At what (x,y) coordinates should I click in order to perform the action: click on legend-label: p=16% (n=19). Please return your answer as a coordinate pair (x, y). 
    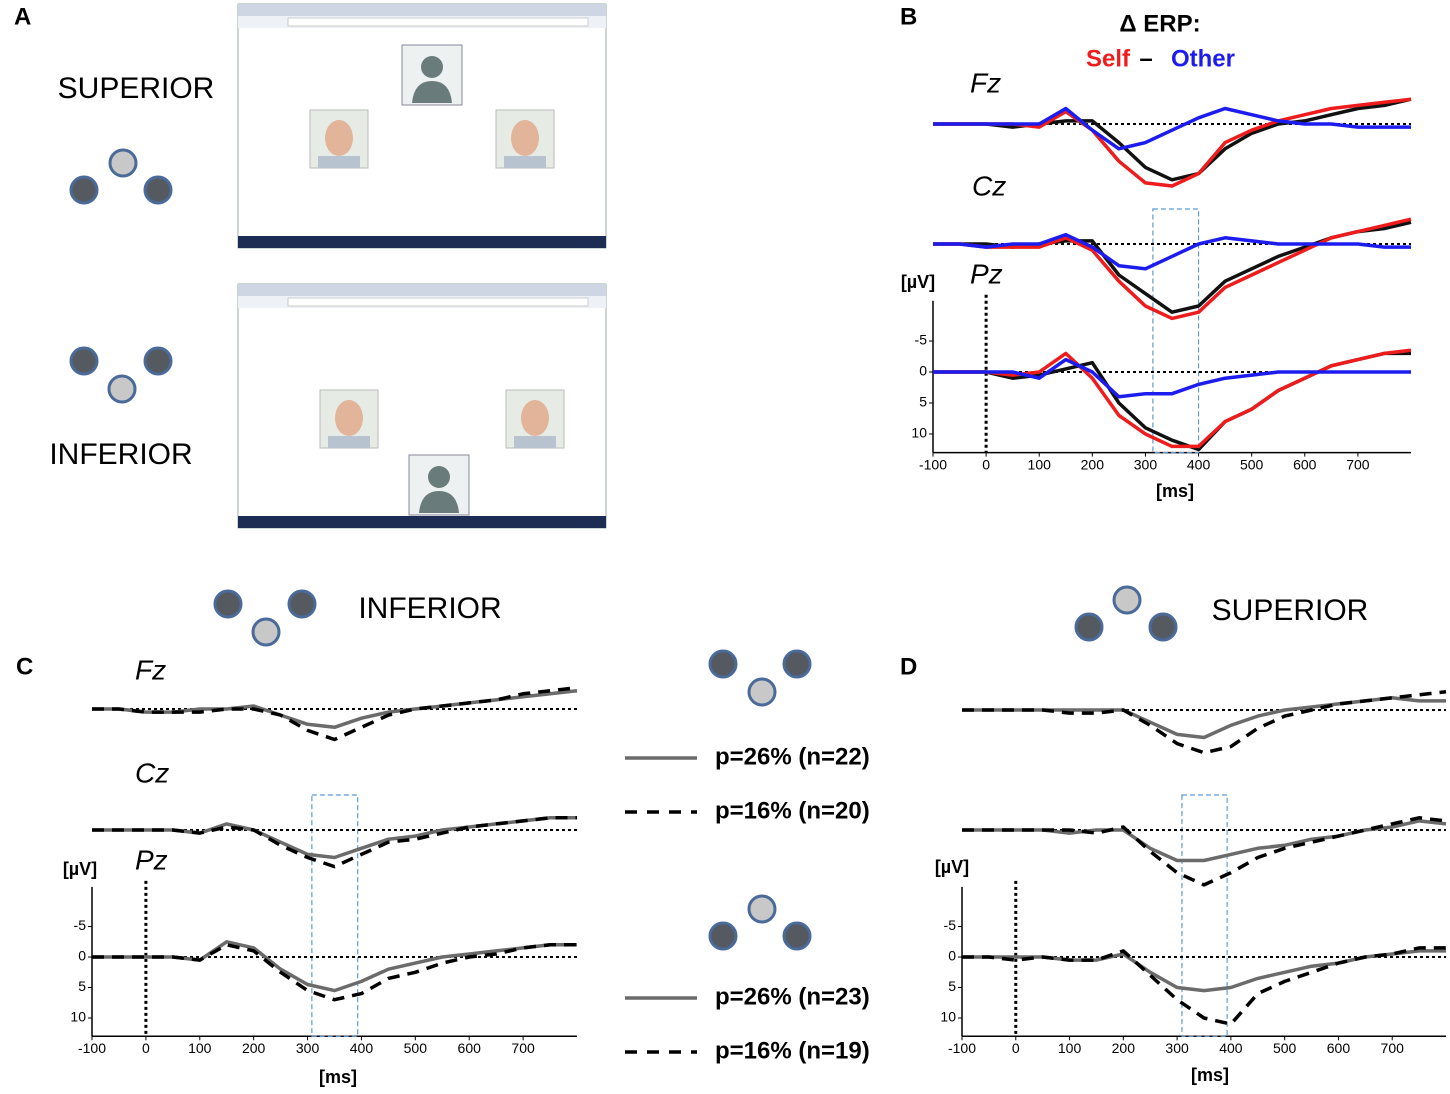
    Looking at the image, I should click on (792, 1050).